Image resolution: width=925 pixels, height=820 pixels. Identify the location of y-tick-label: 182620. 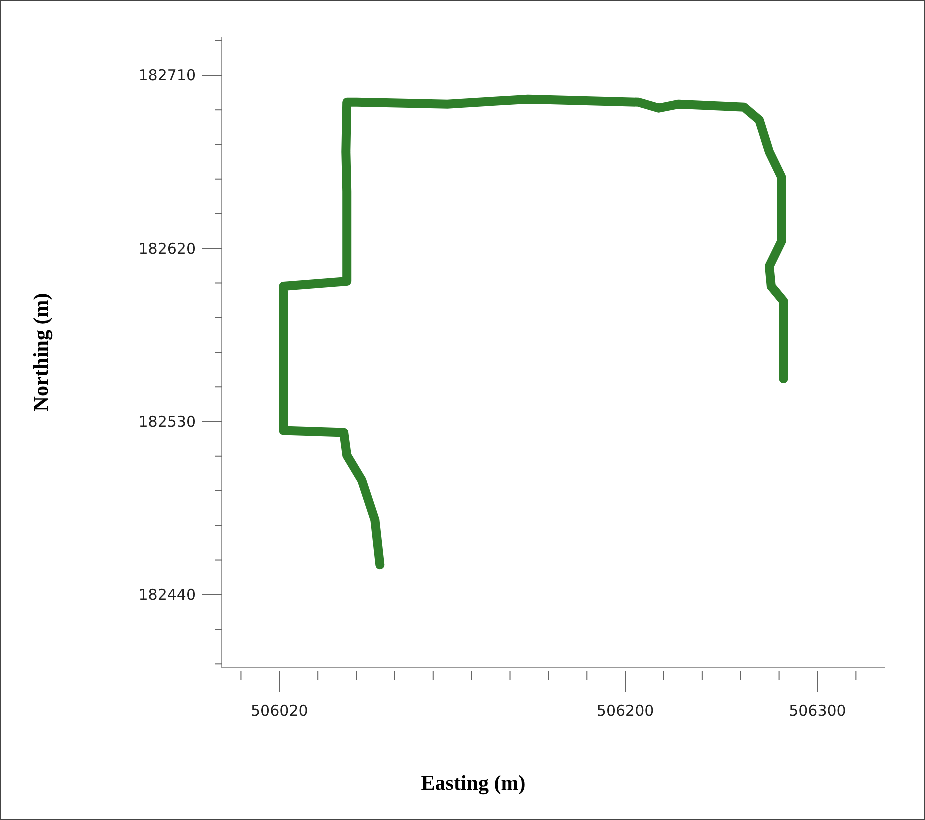
(167, 249).